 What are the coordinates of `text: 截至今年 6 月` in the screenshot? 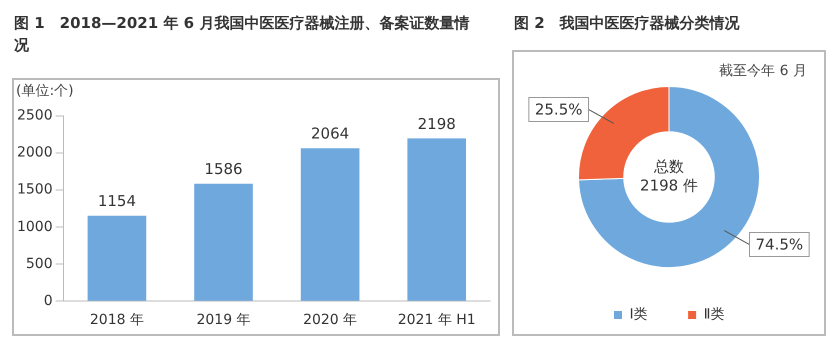 It's located at (763, 71).